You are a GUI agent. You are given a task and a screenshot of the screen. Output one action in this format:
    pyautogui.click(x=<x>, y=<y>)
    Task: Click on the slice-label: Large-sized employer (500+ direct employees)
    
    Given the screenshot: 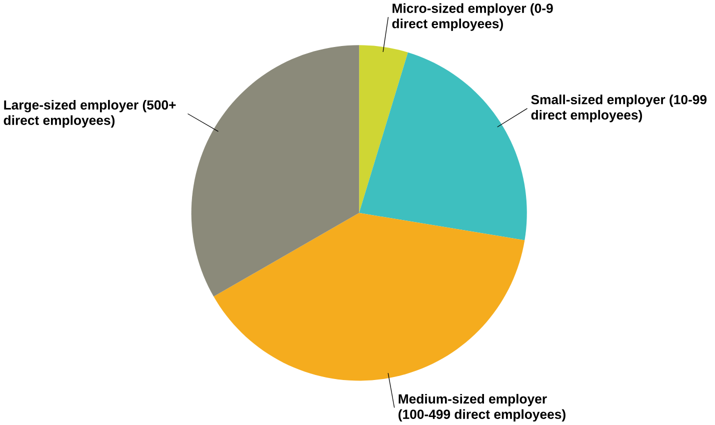 What is the action you would take?
    pyautogui.click(x=90, y=114)
    